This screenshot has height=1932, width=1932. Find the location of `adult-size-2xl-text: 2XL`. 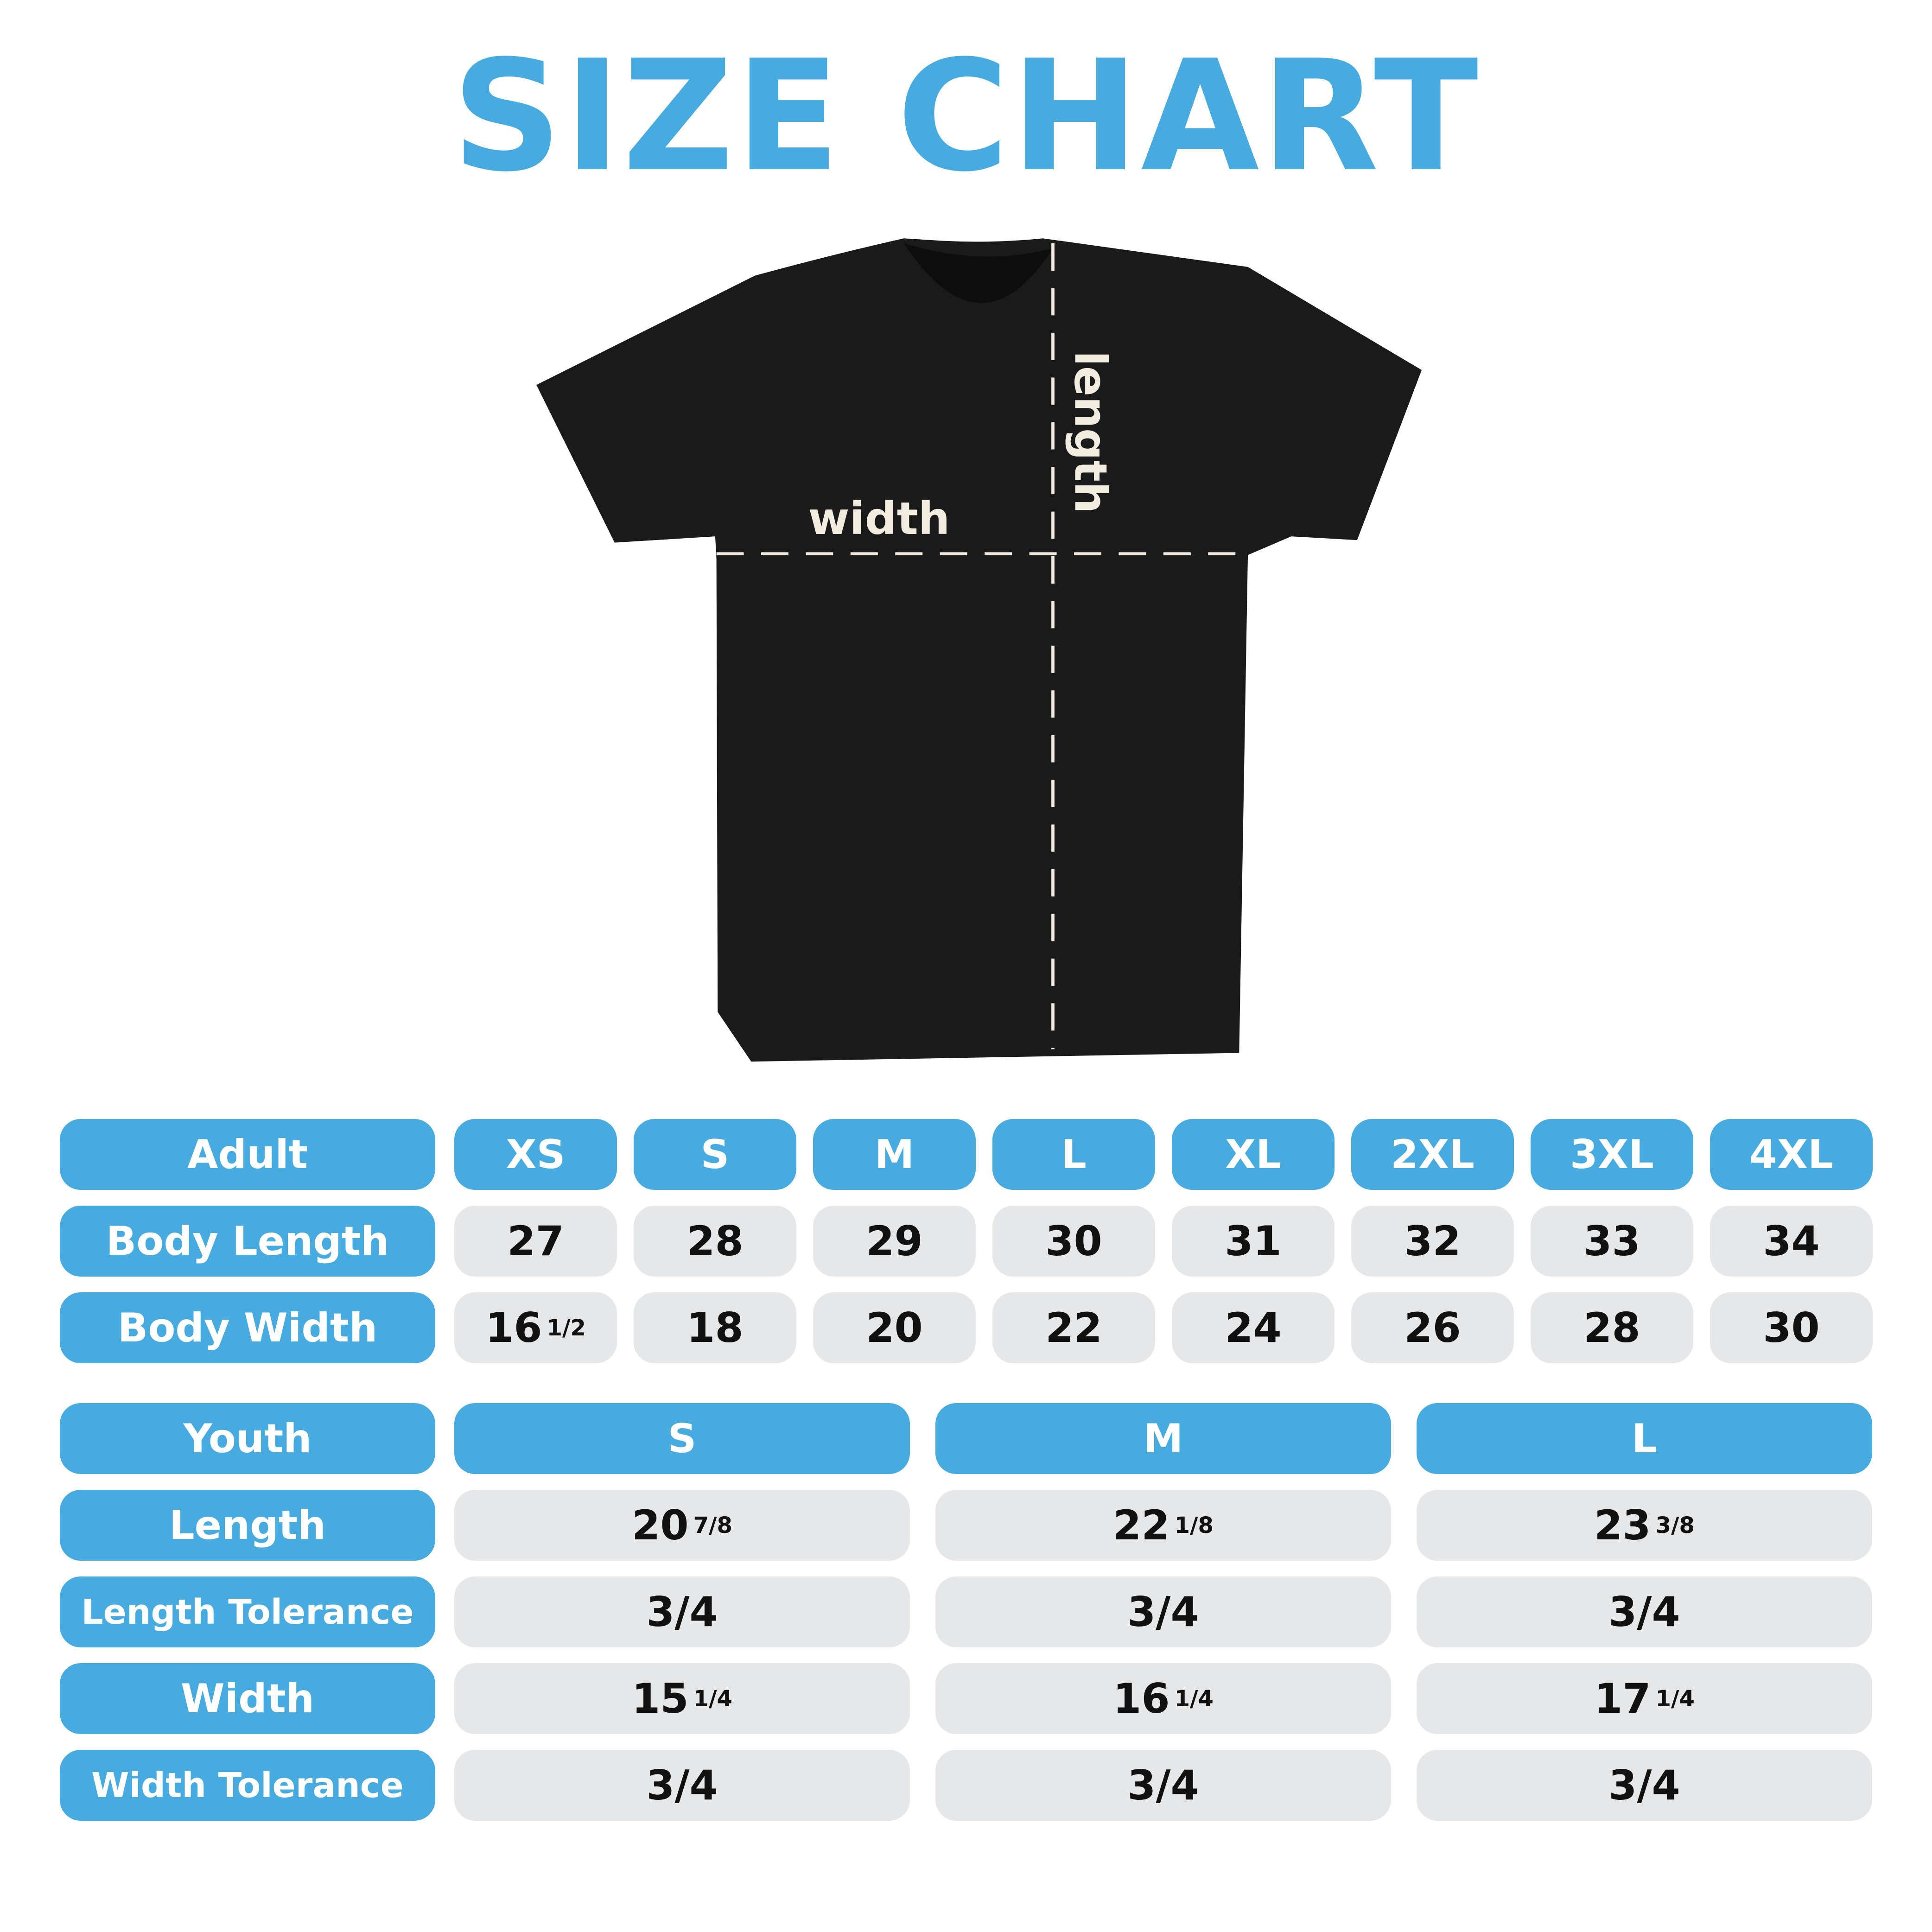

adult-size-2xl-text: 2XL is located at coordinates (1432, 1154).